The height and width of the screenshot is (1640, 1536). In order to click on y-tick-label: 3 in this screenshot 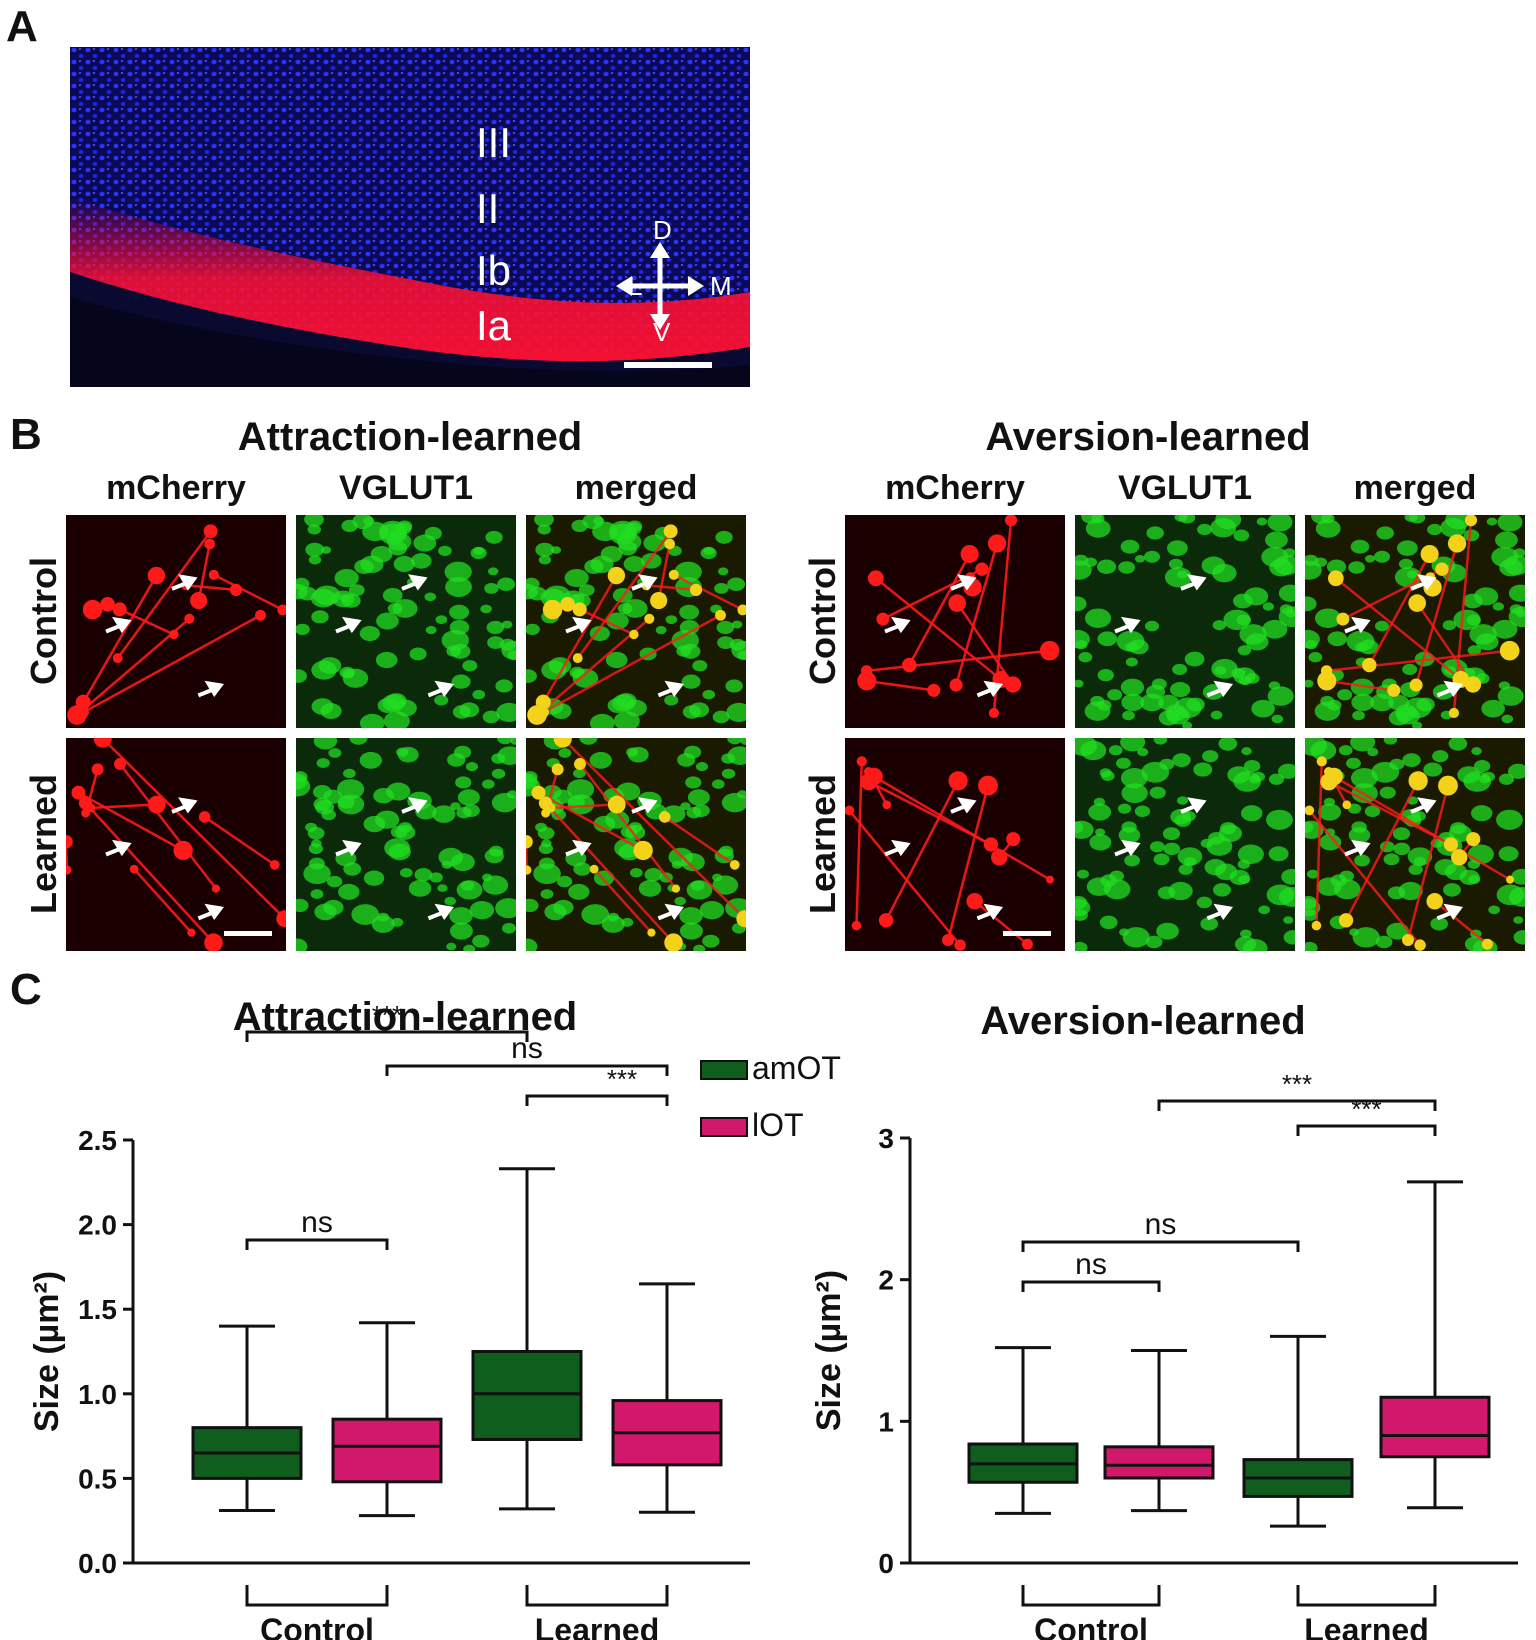, I will do `click(886, 1138)`.